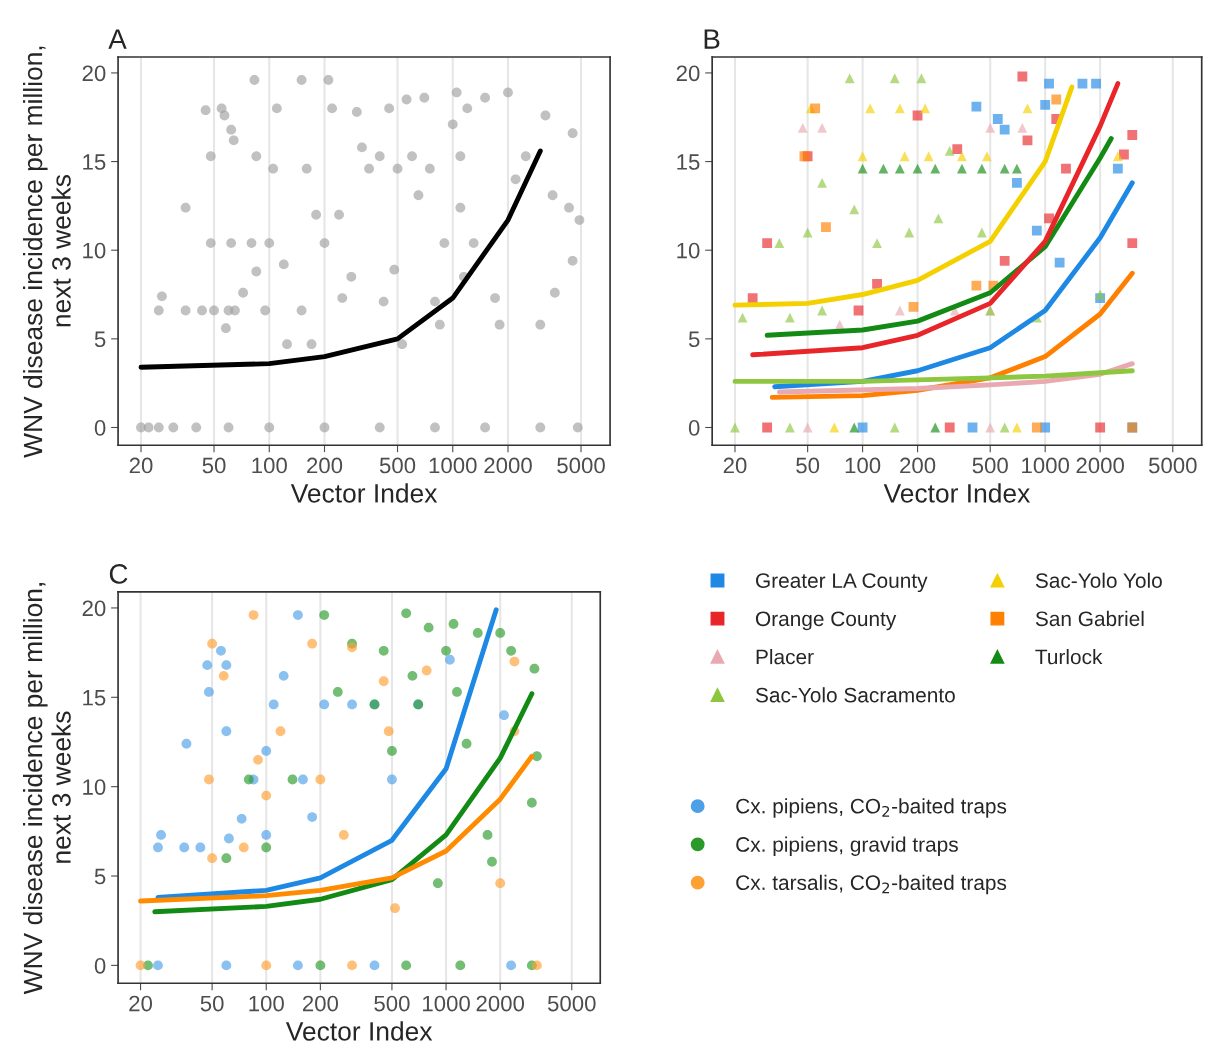 The height and width of the screenshot is (1055, 1230). I want to click on legend-label: San Gabriel, so click(1089, 618).